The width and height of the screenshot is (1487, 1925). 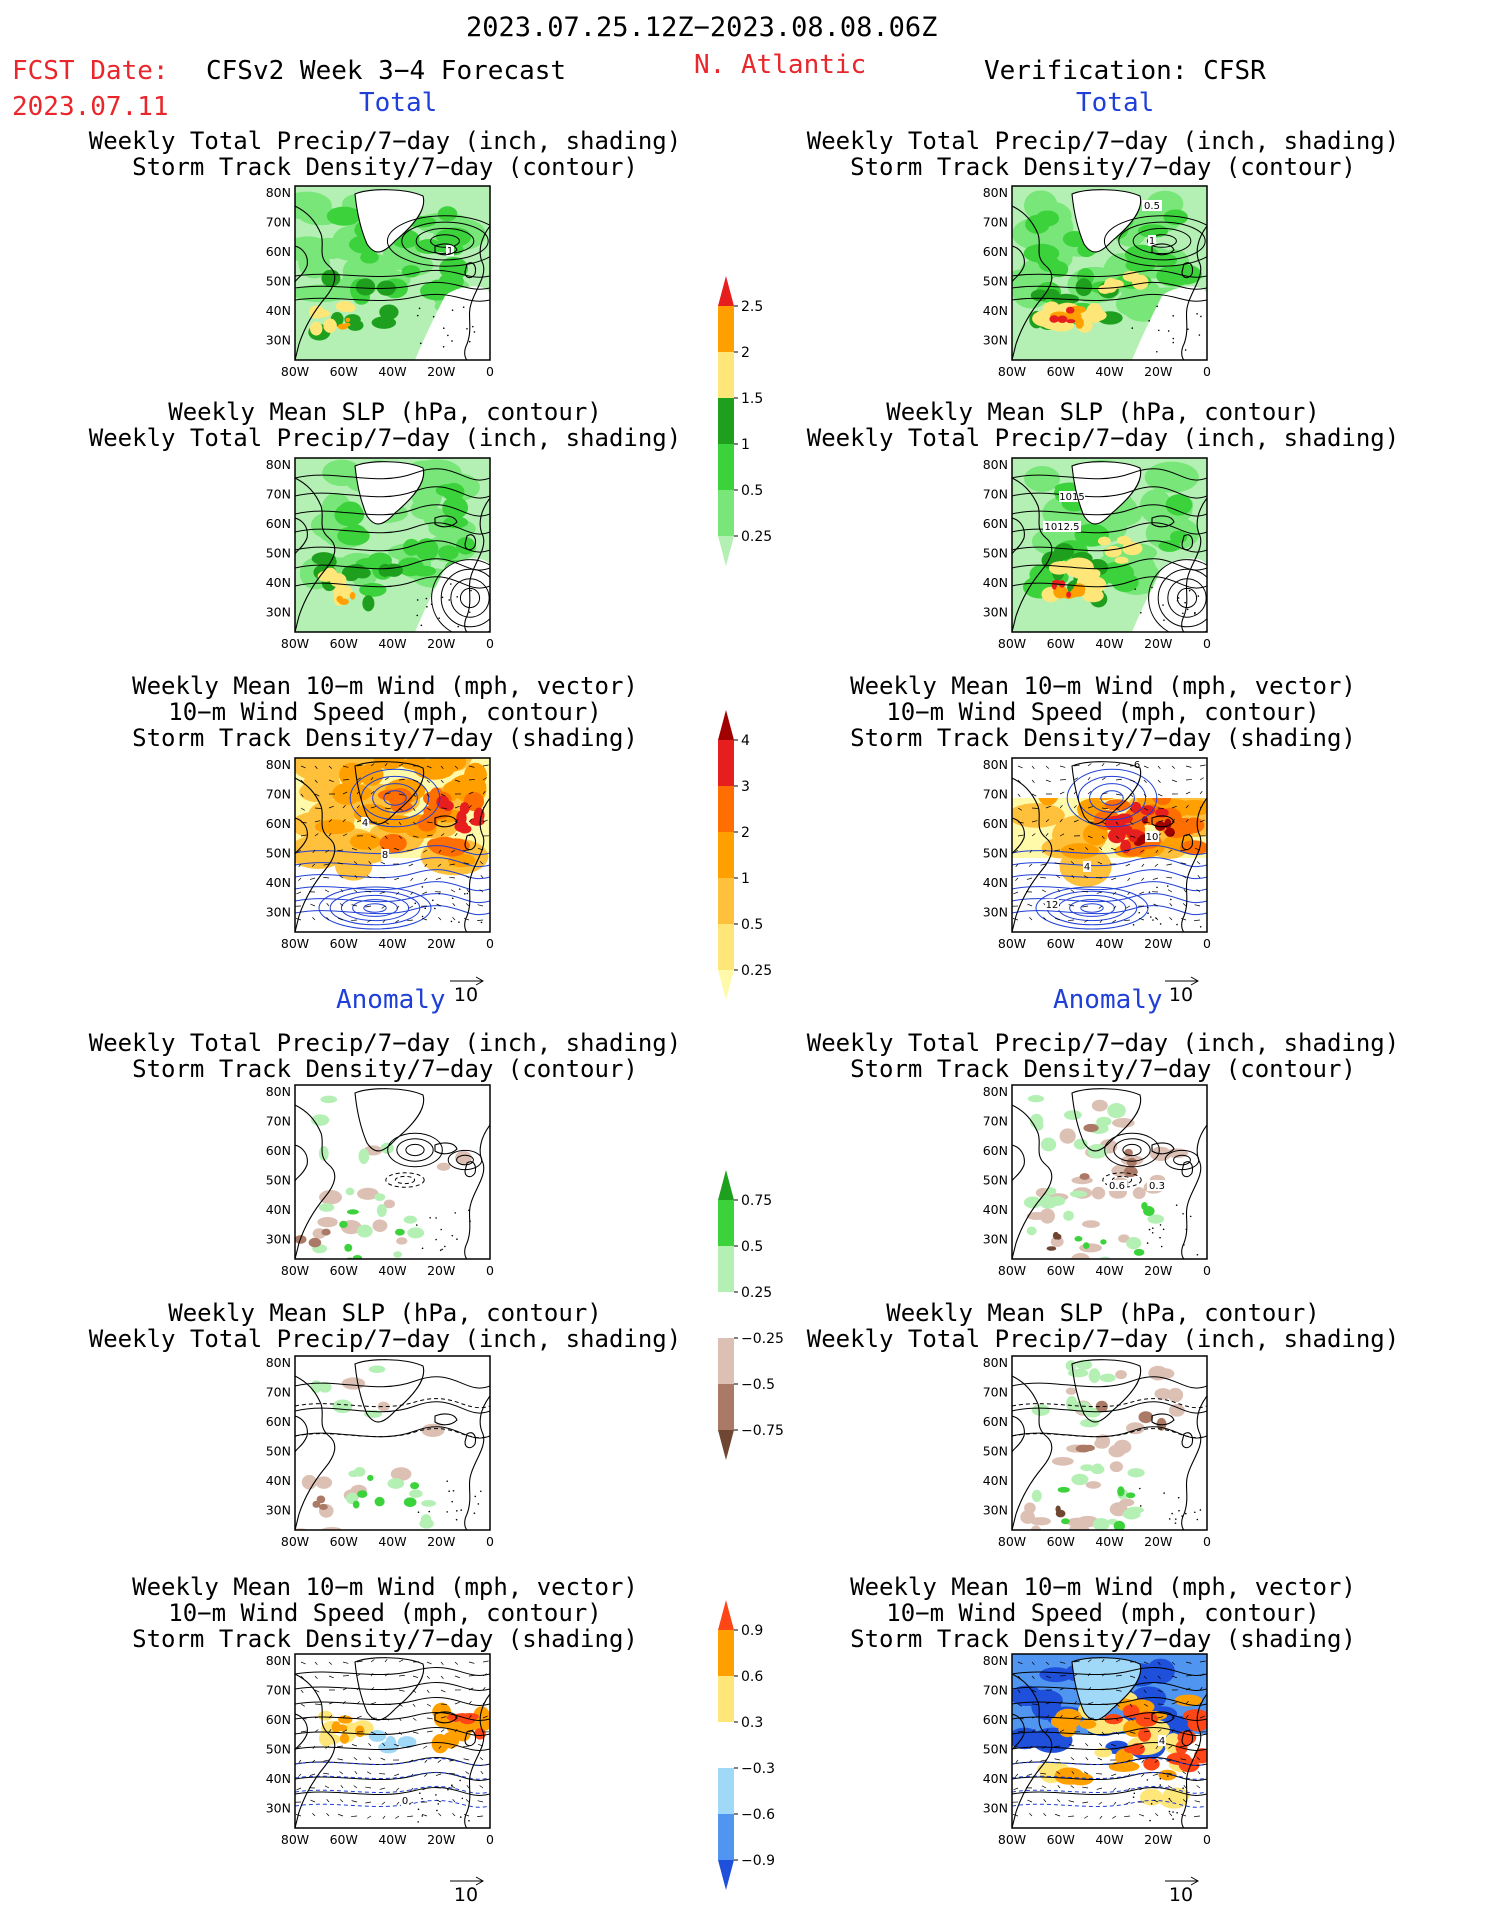 I want to click on col-left-anomaly: Anomaly, so click(x=391, y=1000).